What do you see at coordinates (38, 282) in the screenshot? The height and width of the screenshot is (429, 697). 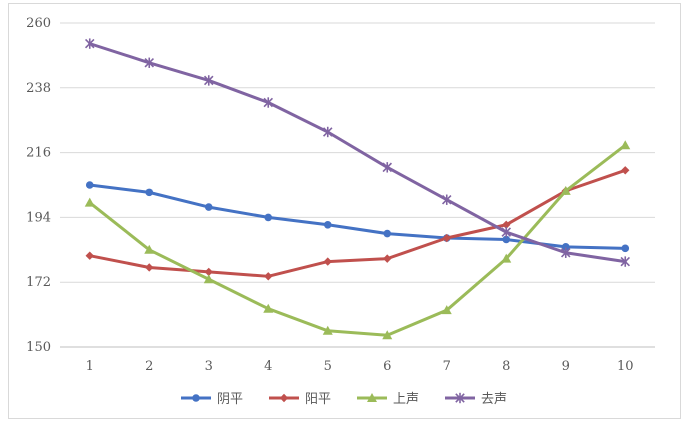 I see `y-tick-label: 172` at bounding box center [38, 282].